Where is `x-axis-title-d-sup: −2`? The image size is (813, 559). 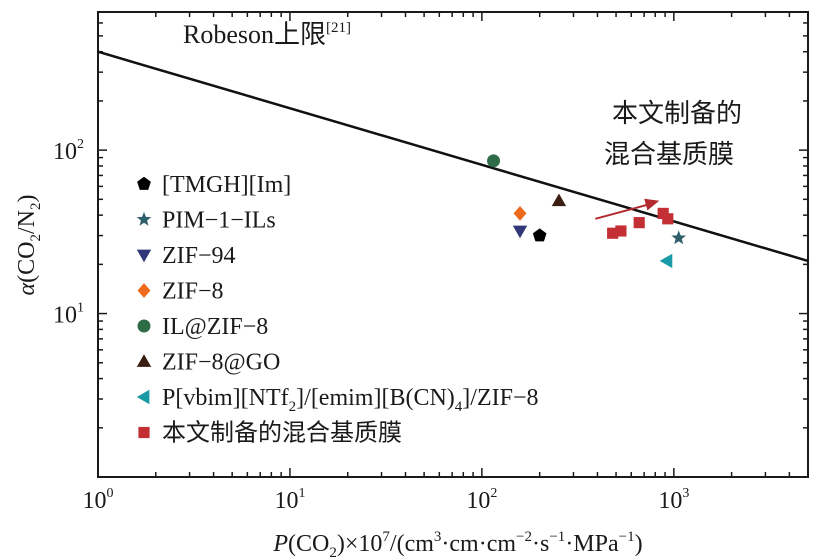 x-axis-title-d-sup: −2 is located at coordinates (524, 537).